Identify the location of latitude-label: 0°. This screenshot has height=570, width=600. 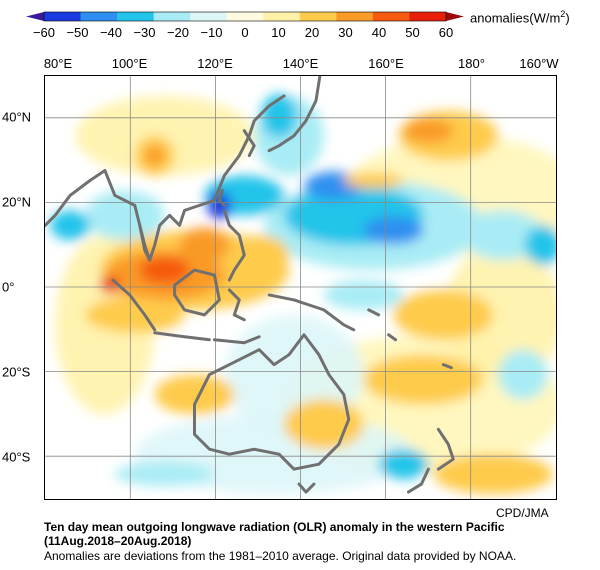
(8, 287).